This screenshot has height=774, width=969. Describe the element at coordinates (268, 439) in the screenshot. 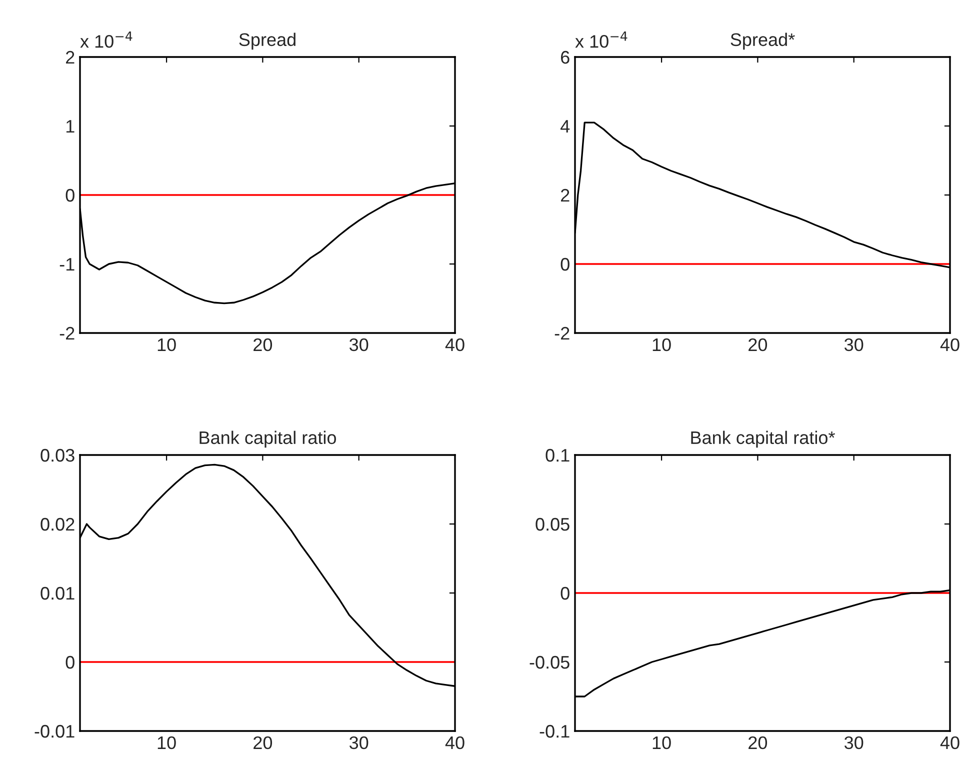

I see `chart-title: Bank capital ratio` at that location.